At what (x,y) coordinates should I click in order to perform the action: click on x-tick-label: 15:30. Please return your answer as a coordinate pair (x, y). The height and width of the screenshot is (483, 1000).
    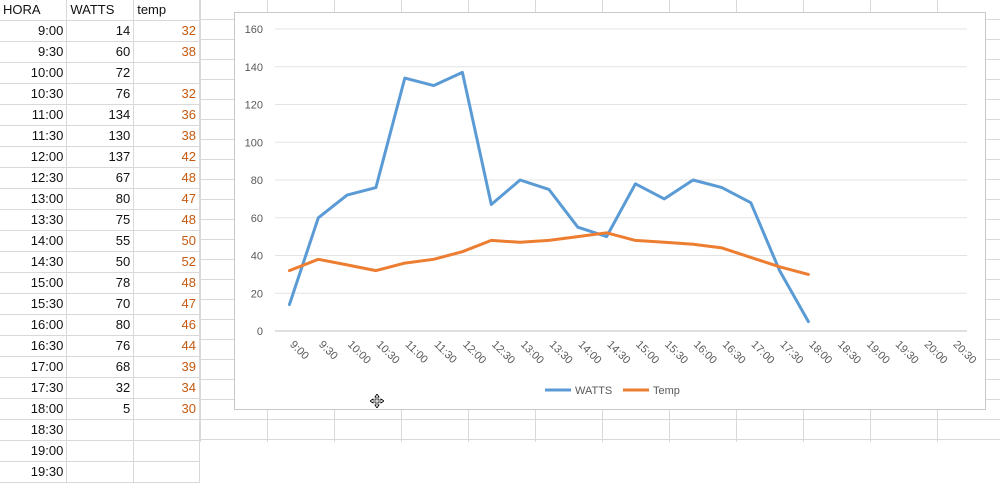
    Looking at the image, I should click on (676, 353).